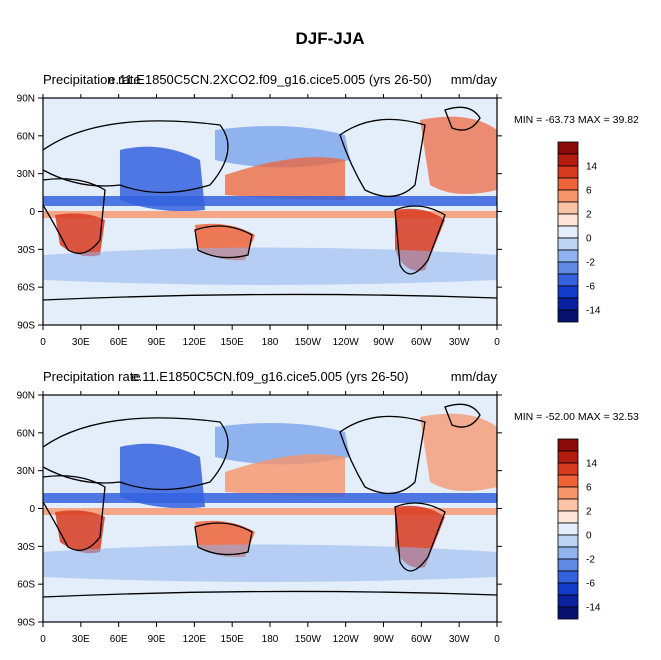 This screenshot has width=661, height=660. I want to click on panel-2-africa-south, so click(80, 532).